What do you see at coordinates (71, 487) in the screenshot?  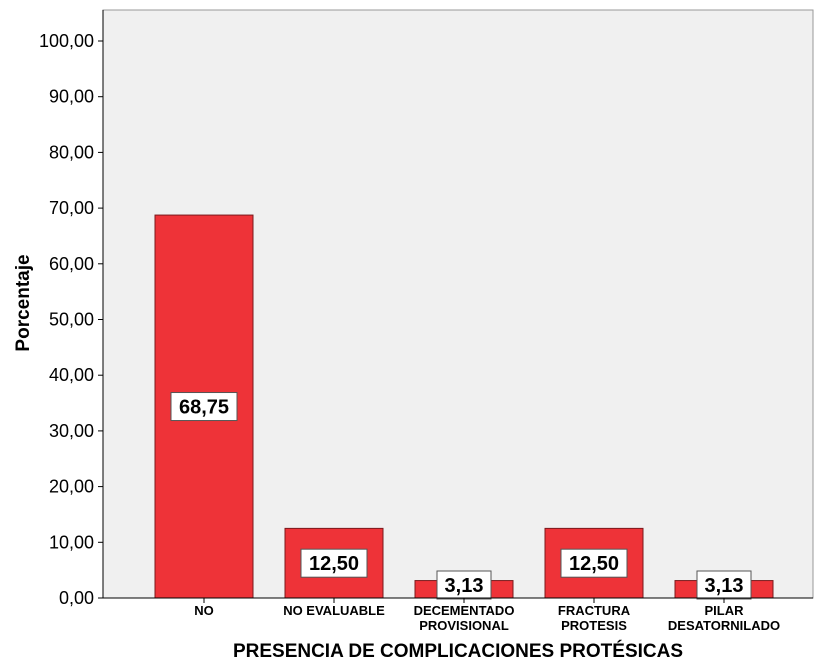 I see `y-tick-label: 20,00` at bounding box center [71, 487].